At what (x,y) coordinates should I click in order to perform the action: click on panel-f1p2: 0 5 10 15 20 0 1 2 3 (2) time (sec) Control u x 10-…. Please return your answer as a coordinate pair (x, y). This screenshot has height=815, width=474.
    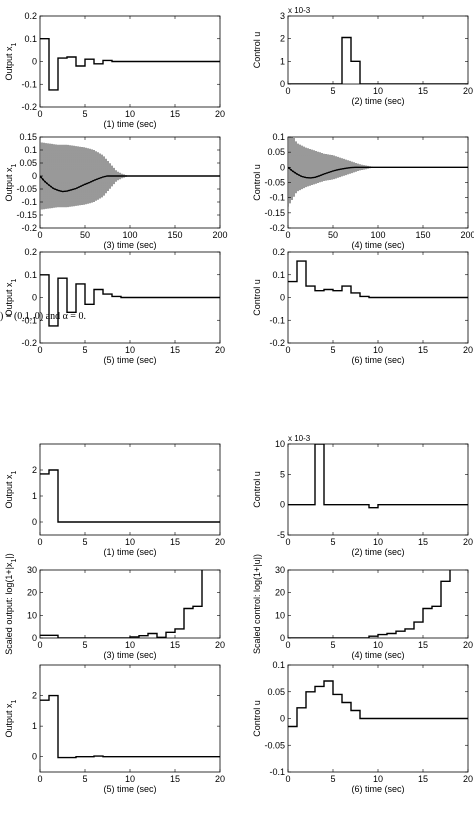
    Looking at the image, I should click on (362, 56).